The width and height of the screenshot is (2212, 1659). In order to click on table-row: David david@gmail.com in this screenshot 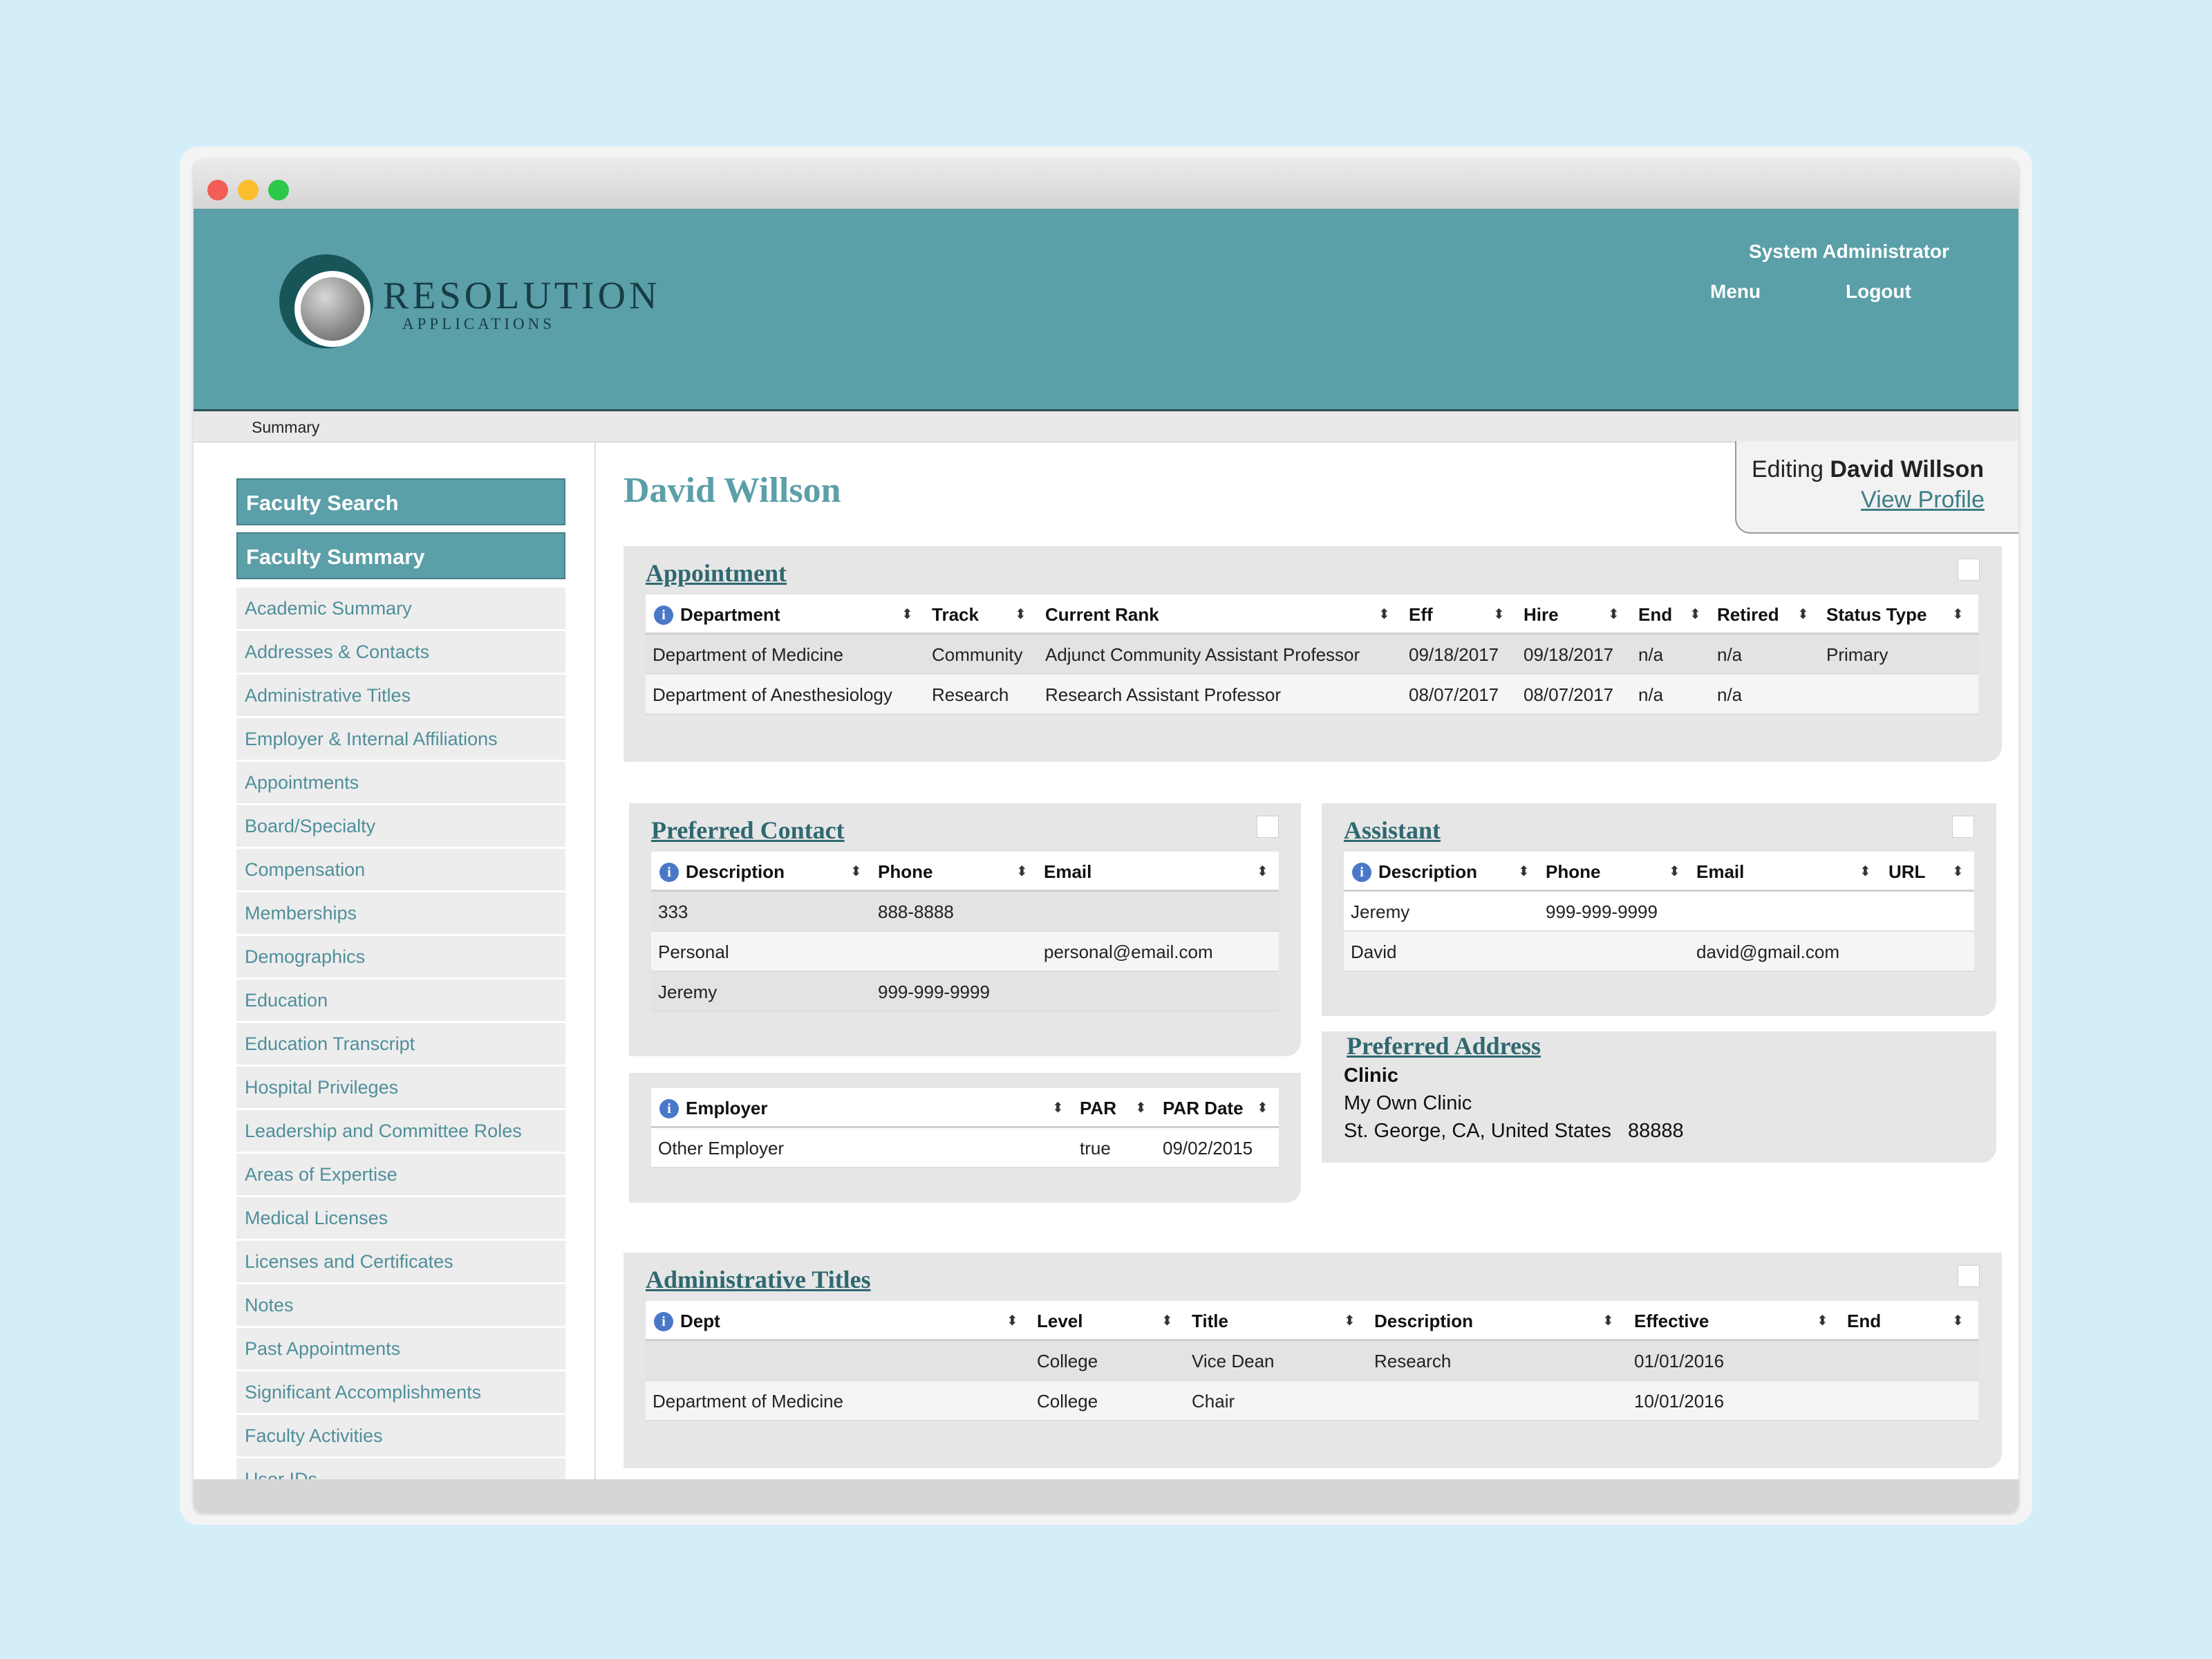, I will do `click(1659, 952)`.